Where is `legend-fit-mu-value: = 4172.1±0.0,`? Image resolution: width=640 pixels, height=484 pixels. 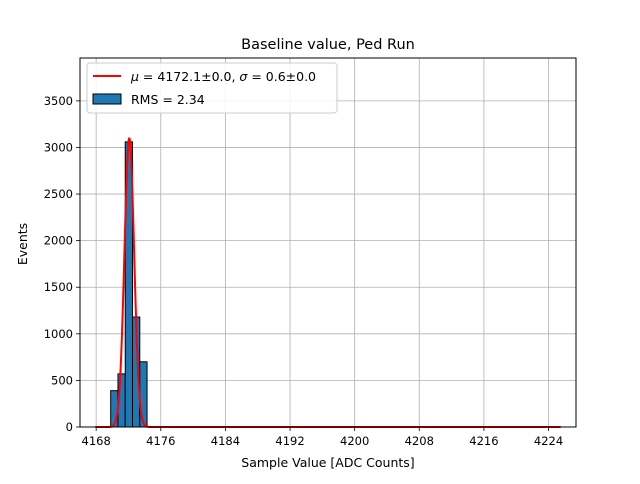
legend-fit-mu-value: = 4172.1±0.0, is located at coordinates (189, 76).